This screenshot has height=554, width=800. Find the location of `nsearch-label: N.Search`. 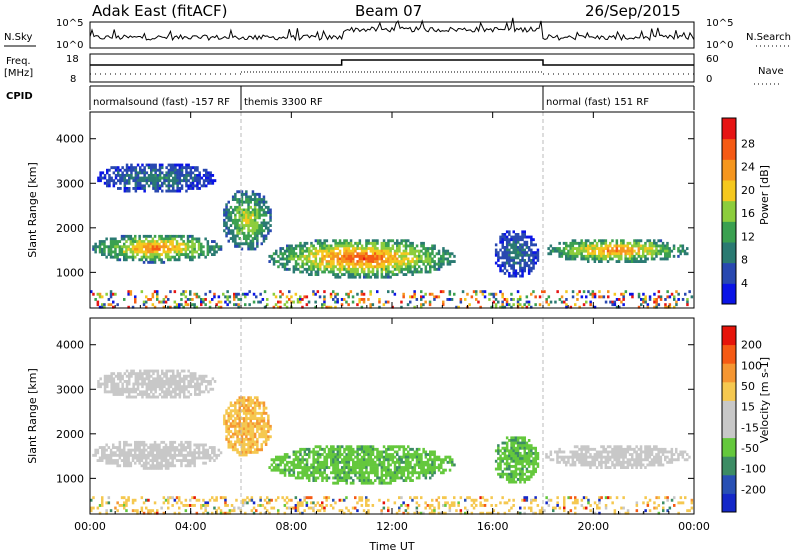

nsearch-label: N.Search is located at coordinates (768, 37).